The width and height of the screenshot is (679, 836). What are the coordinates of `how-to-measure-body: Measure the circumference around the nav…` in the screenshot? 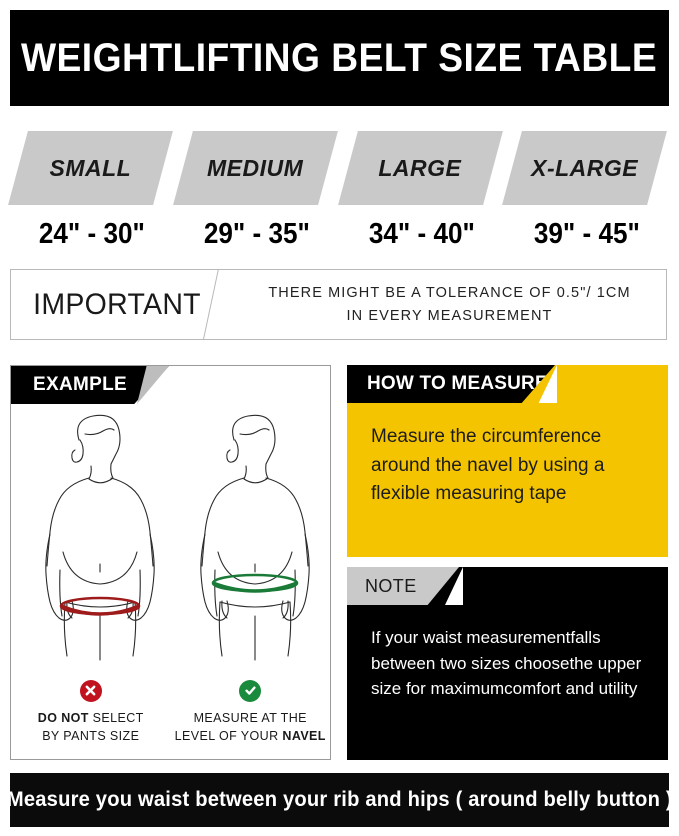 It's located at (488, 465).